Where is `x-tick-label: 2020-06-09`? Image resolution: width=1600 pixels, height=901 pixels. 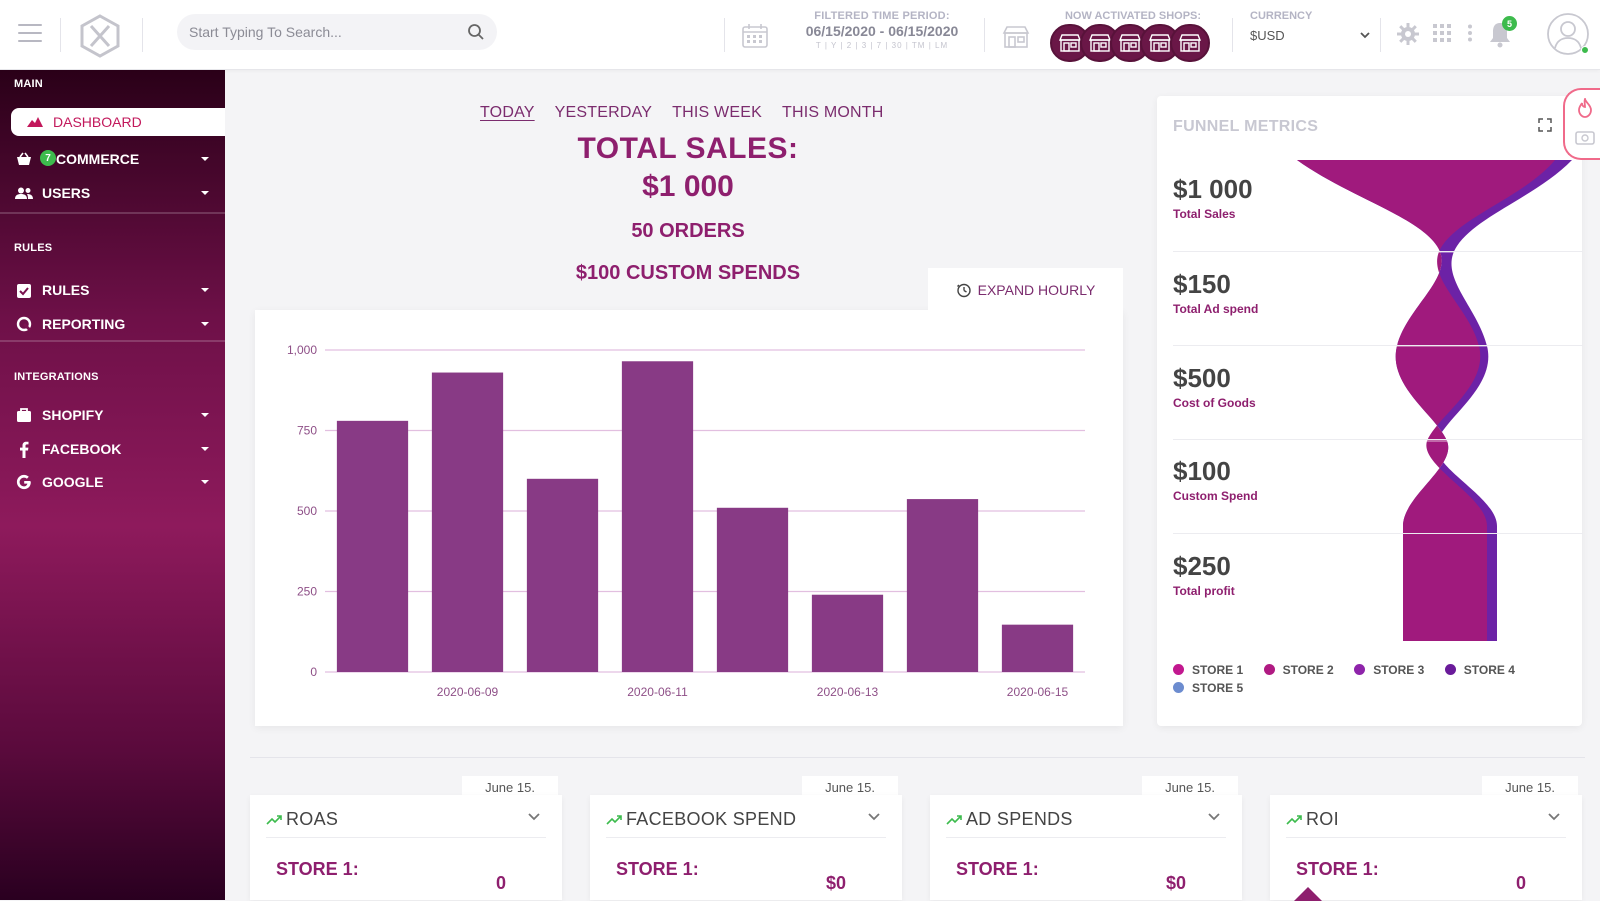
x-tick-label: 2020-06-09 is located at coordinates (468, 692).